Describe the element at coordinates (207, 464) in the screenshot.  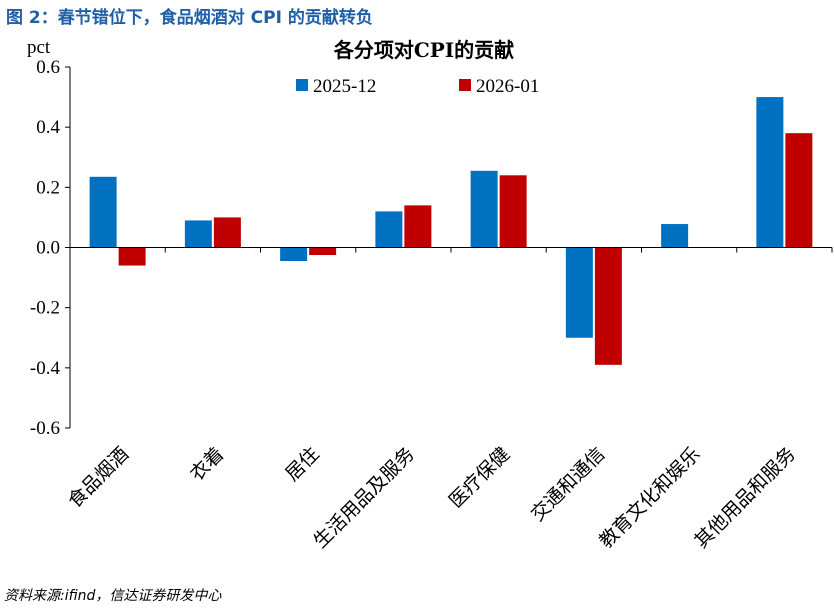
I see `x-tick-label: 衣着` at that location.